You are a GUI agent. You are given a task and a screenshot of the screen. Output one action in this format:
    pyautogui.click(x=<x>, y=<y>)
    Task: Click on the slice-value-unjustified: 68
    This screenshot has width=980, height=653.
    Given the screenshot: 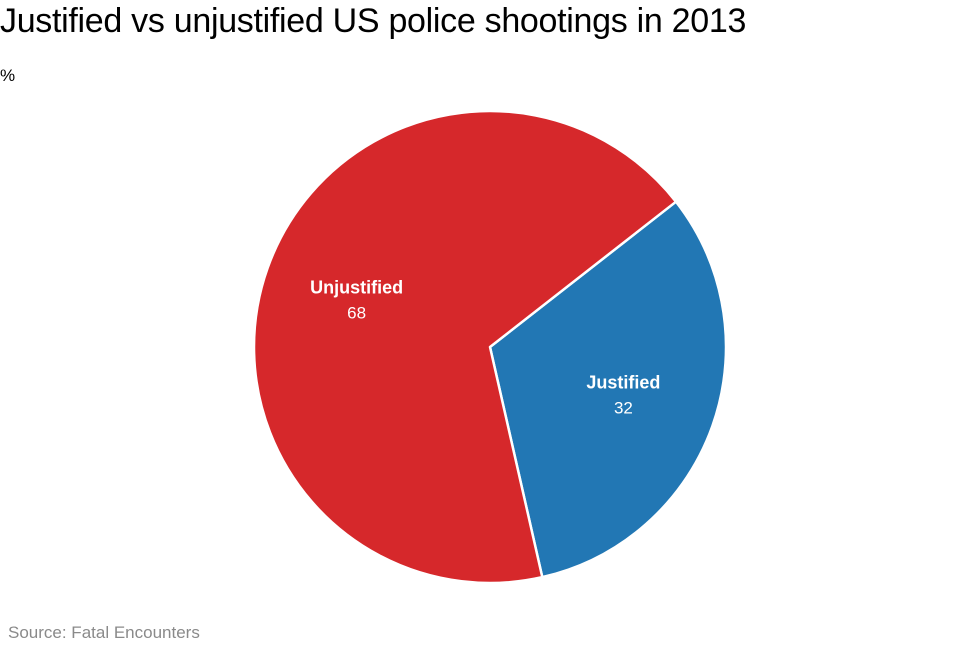 What is the action you would take?
    pyautogui.click(x=356, y=313)
    